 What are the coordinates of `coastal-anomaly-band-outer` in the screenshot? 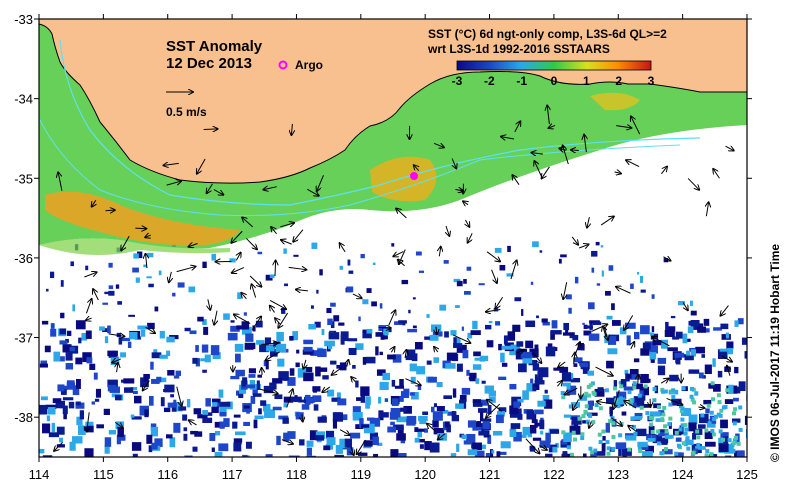 It's located at (134, 246).